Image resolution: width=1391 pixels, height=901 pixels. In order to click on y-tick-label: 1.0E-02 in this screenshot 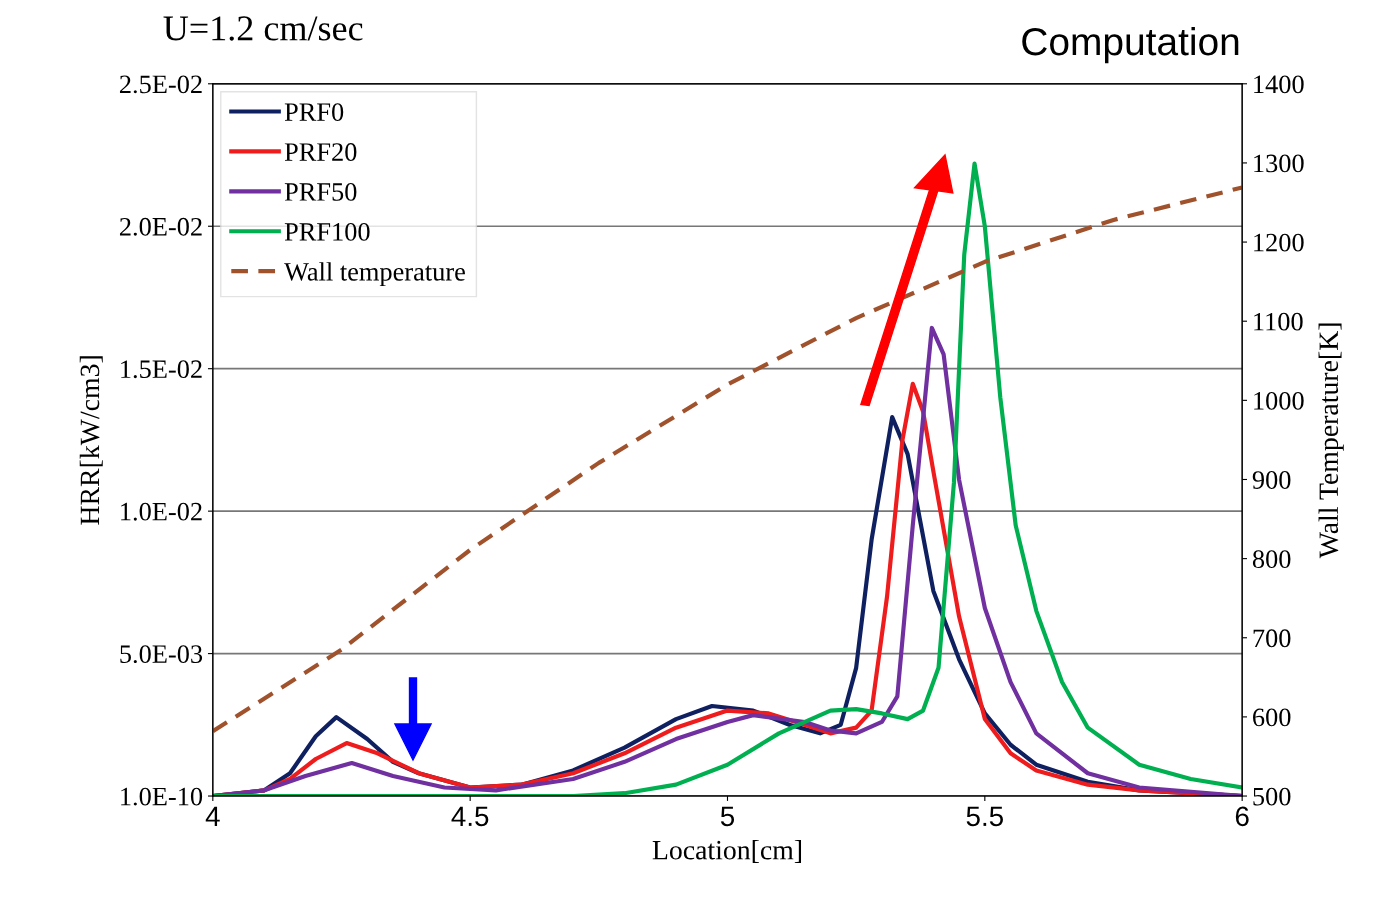, I will do `click(161, 511)`.